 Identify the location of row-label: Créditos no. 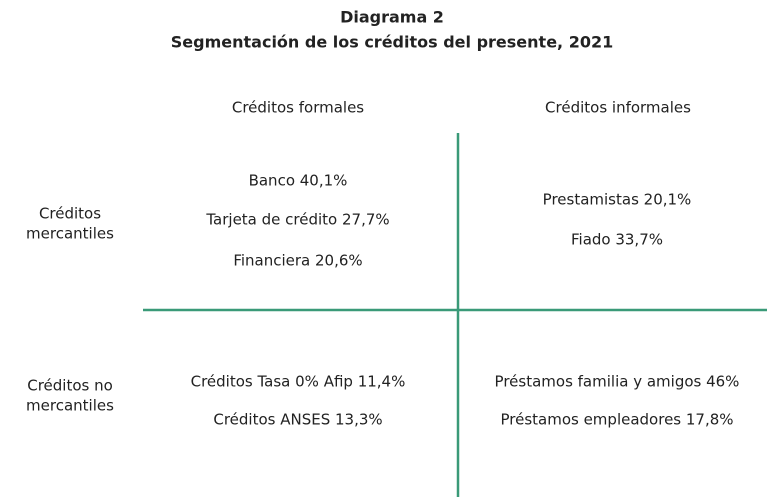
(70, 386).